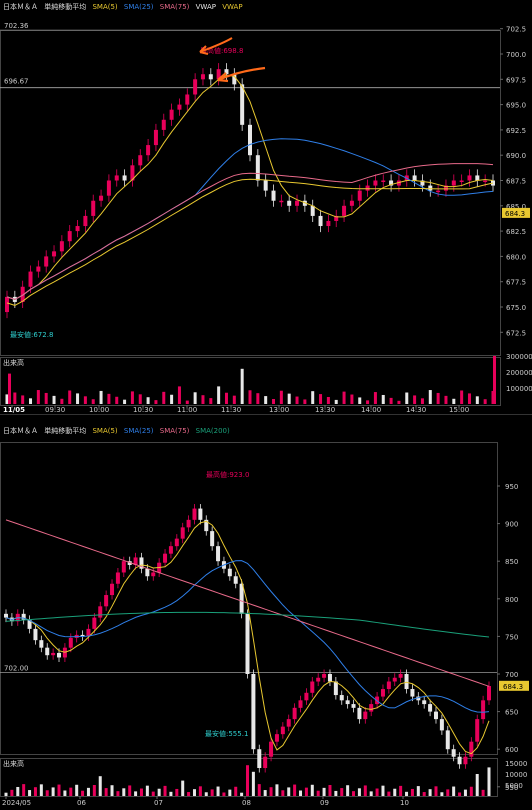 The width and height of the screenshot is (532, 810). What do you see at coordinates (511, 600) in the screenshot?
I see `price-tick-label: 800` at bounding box center [511, 600].